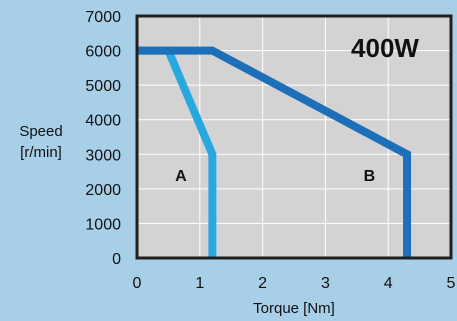  What do you see at coordinates (103, 138) in the screenshot?
I see `y-axis-ticks: 0 1000 2000 3000 4000 5000 6000 7000` at bounding box center [103, 138].